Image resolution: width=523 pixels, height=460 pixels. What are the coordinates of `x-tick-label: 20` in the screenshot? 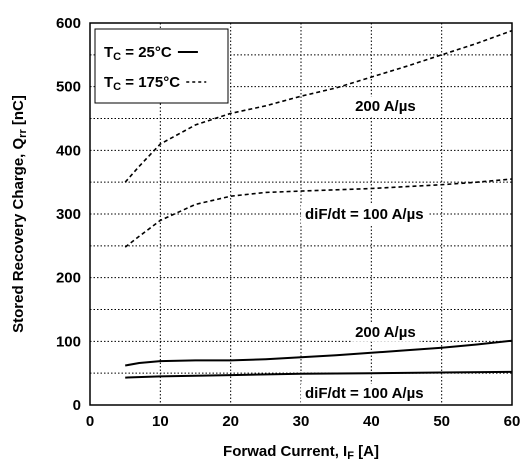 It's located at (230, 421).